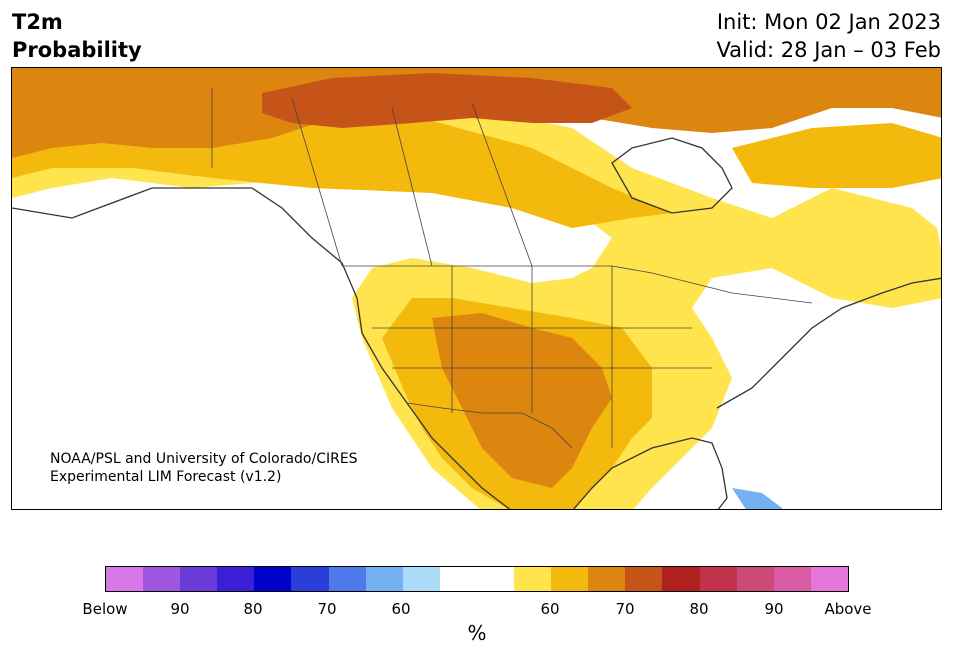 The height and width of the screenshot is (659, 953). Describe the element at coordinates (489, 425) in the screenshot. I see `us-mexico-border` at that location.